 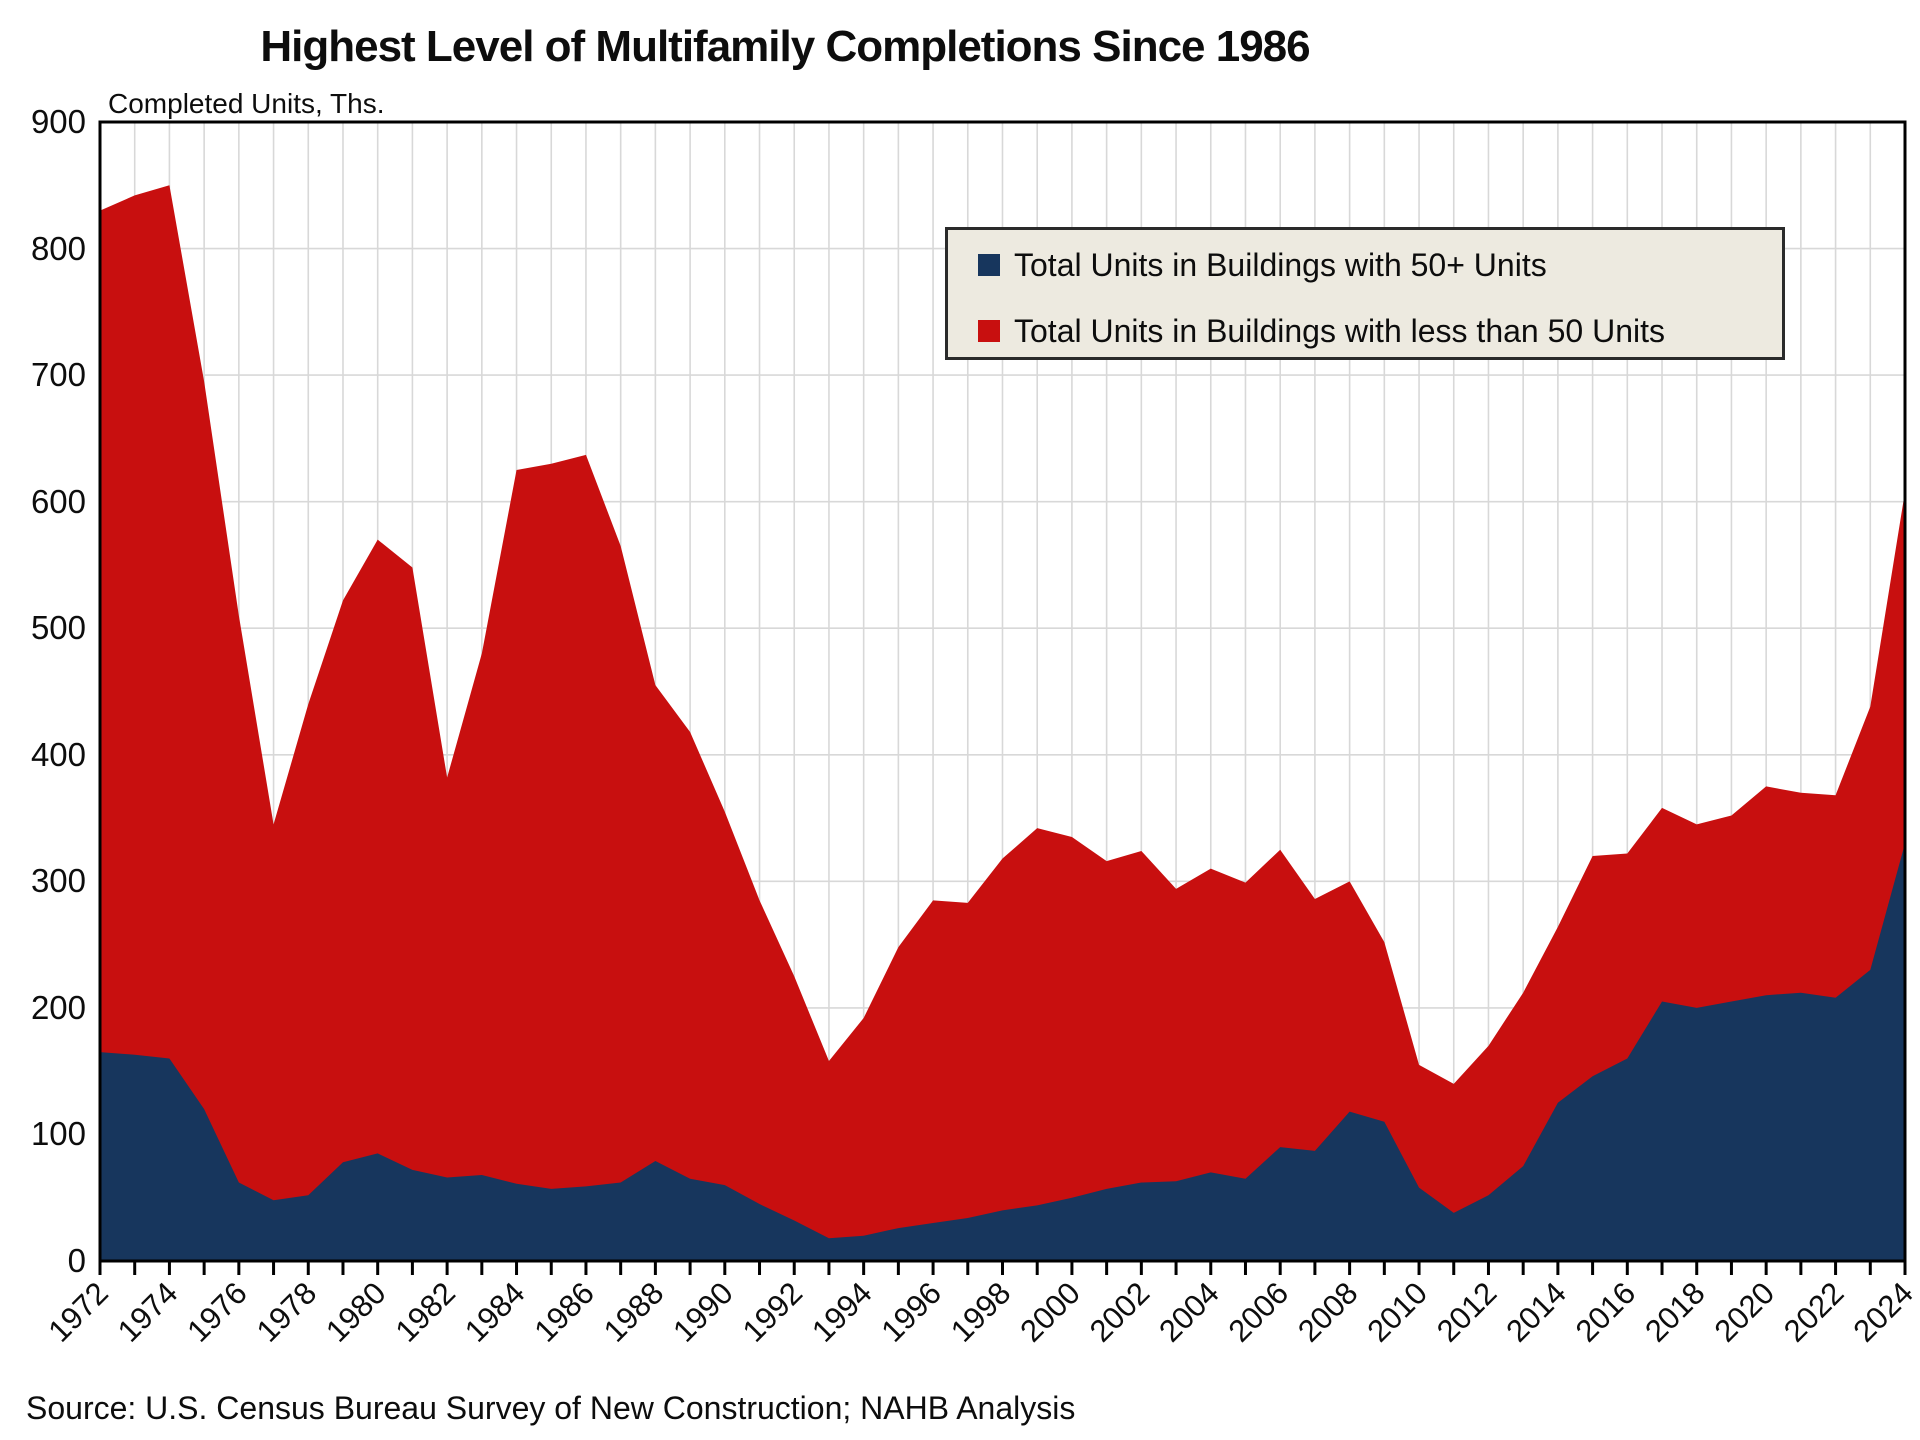 What do you see at coordinates (1536, 1312) in the screenshot?
I see `x-axis-year-label: 2014` at bounding box center [1536, 1312].